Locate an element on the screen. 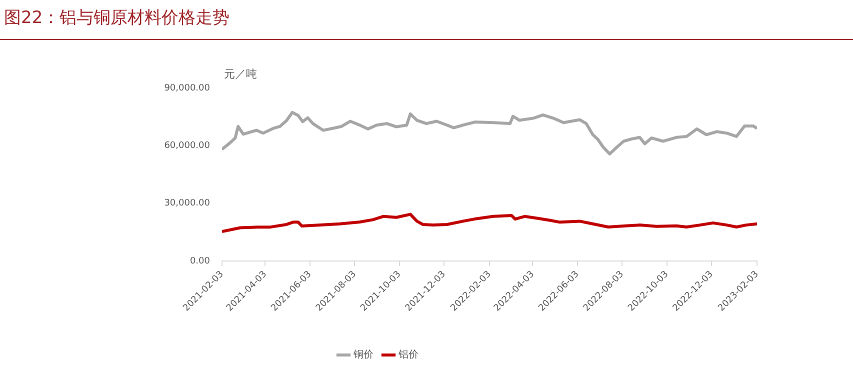  y-tick-label: 0.00 is located at coordinates (200, 261).